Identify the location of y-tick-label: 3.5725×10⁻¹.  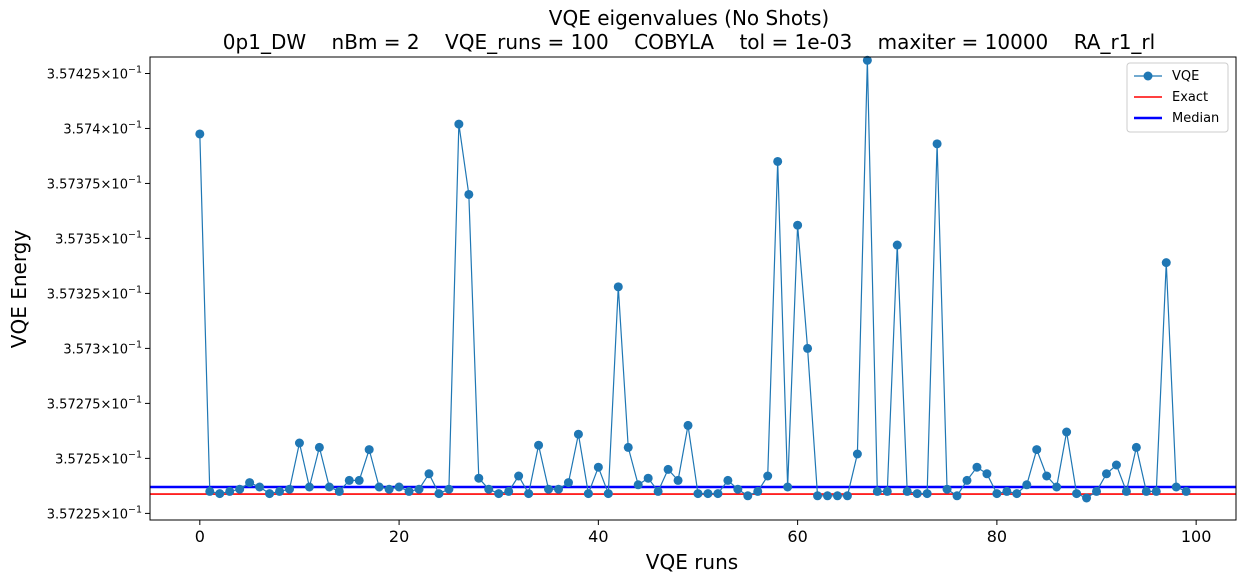
(98, 458).